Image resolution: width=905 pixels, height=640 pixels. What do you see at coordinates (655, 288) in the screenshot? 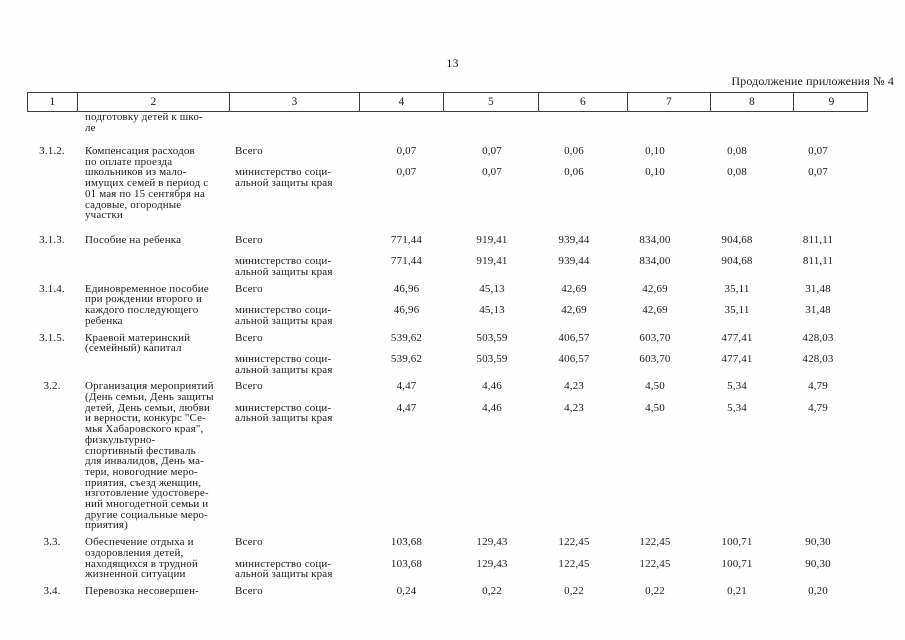
I see `total-value: 42,69` at bounding box center [655, 288].